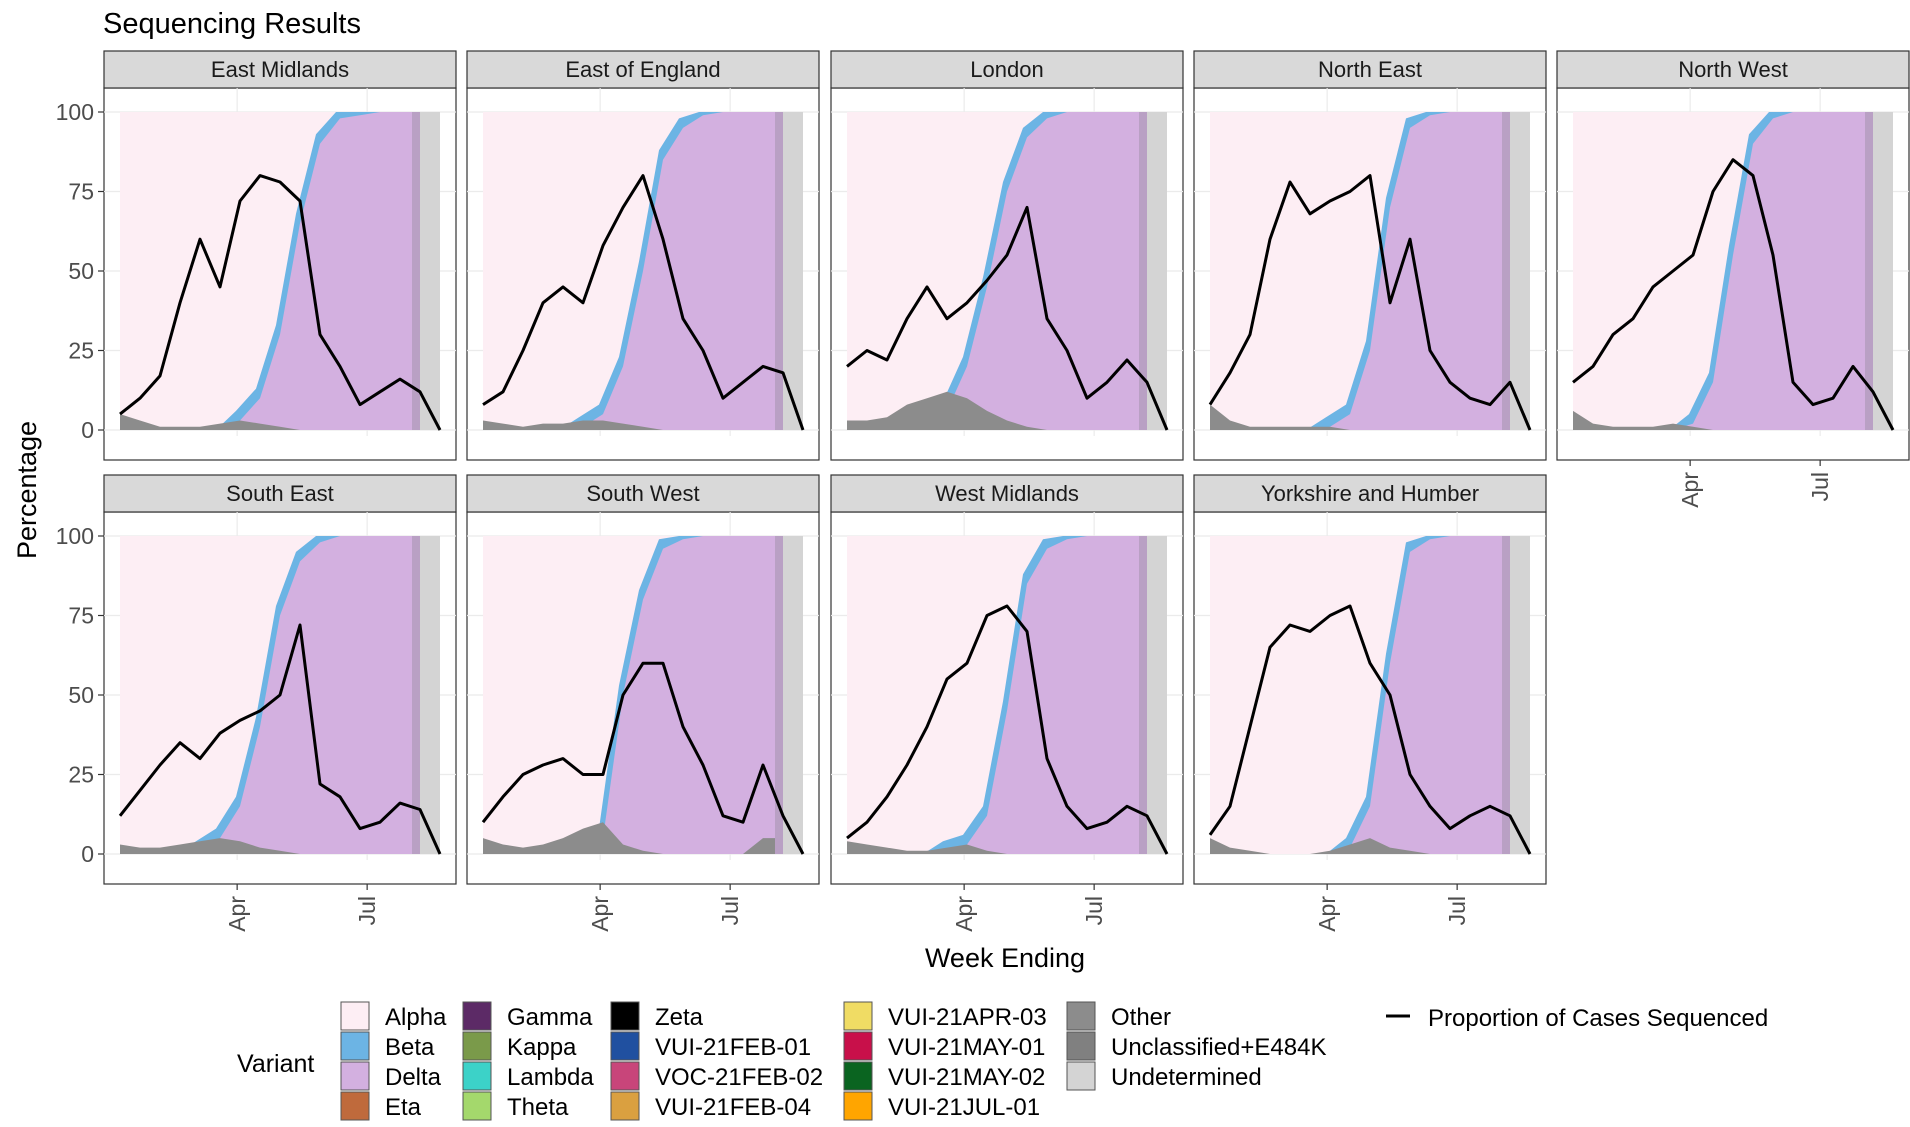 The width and height of the screenshot is (1910, 1127). Describe the element at coordinates (416, 1017) in the screenshot. I see `legend-label: Alpha` at that location.